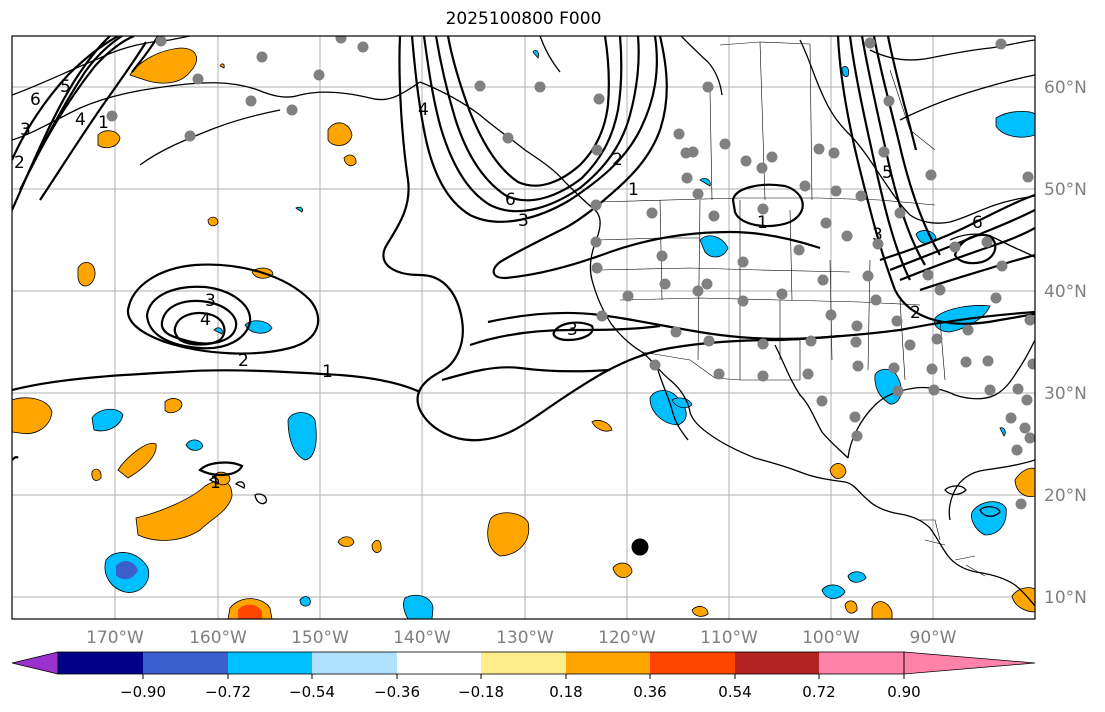 The width and height of the screenshot is (1105, 712). What do you see at coordinates (1065, 598) in the screenshot?
I see `latitude-label: 10°N` at bounding box center [1065, 598].